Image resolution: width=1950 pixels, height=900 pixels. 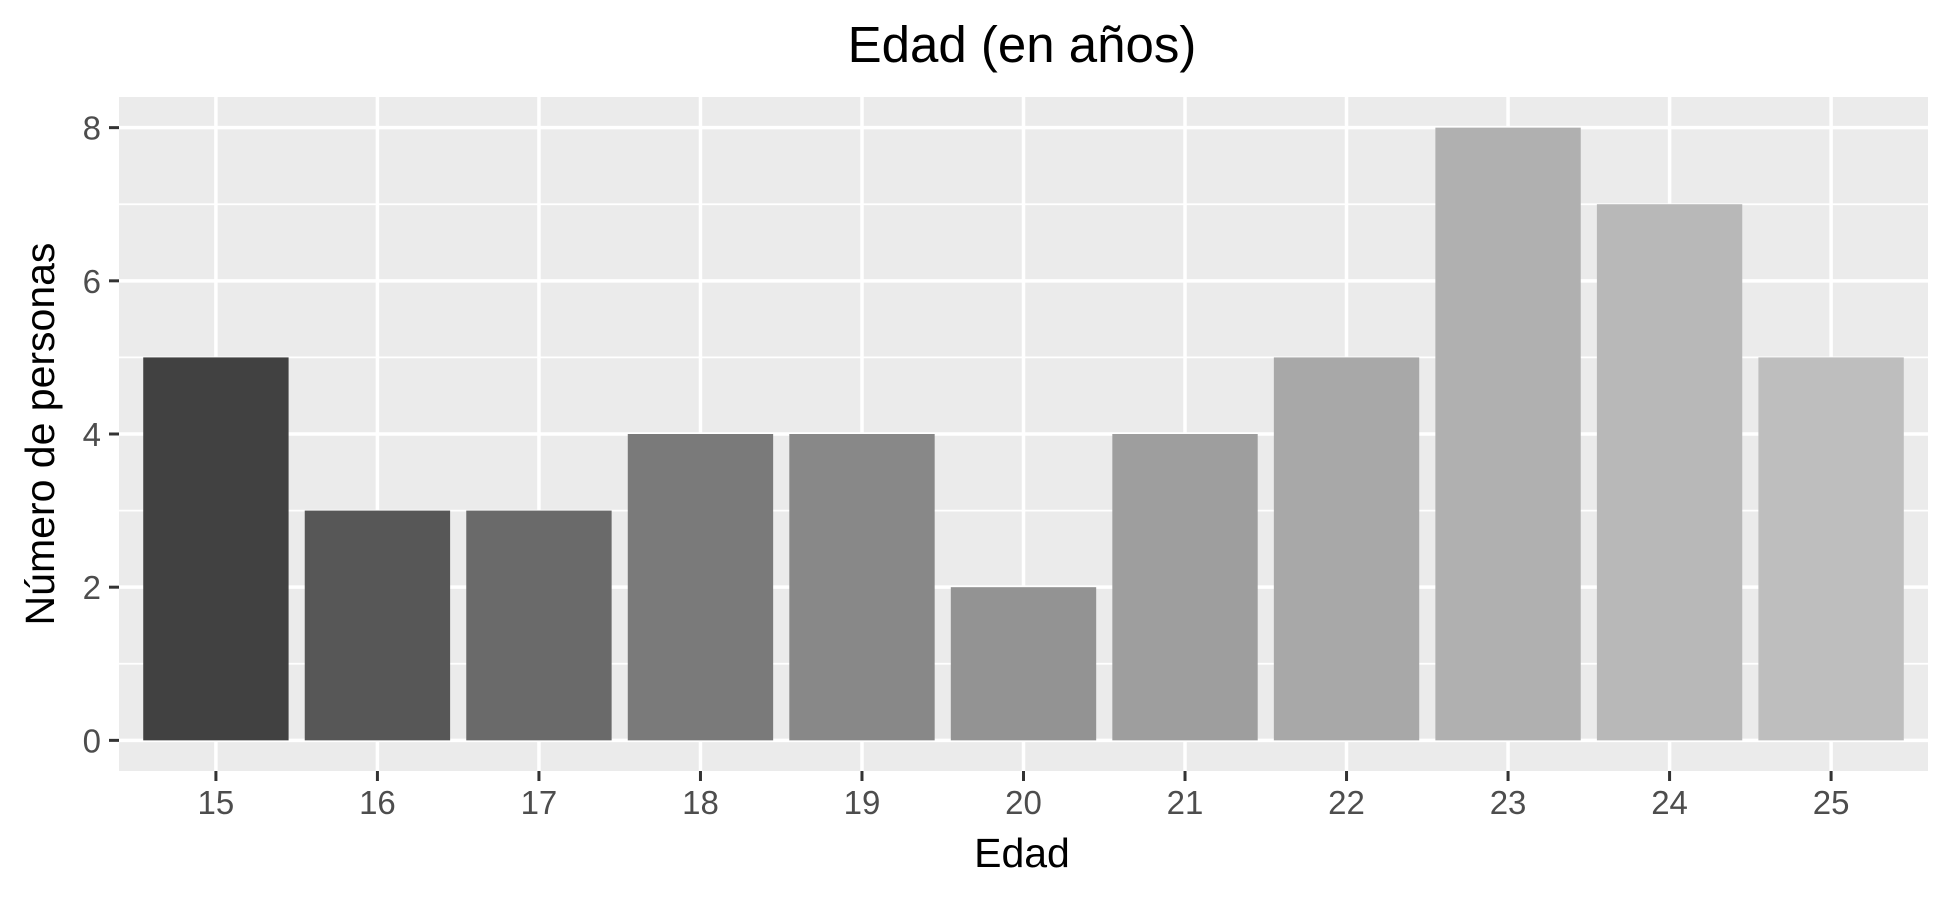 I want to click on y-tick-label: 0, so click(x=92, y=740).